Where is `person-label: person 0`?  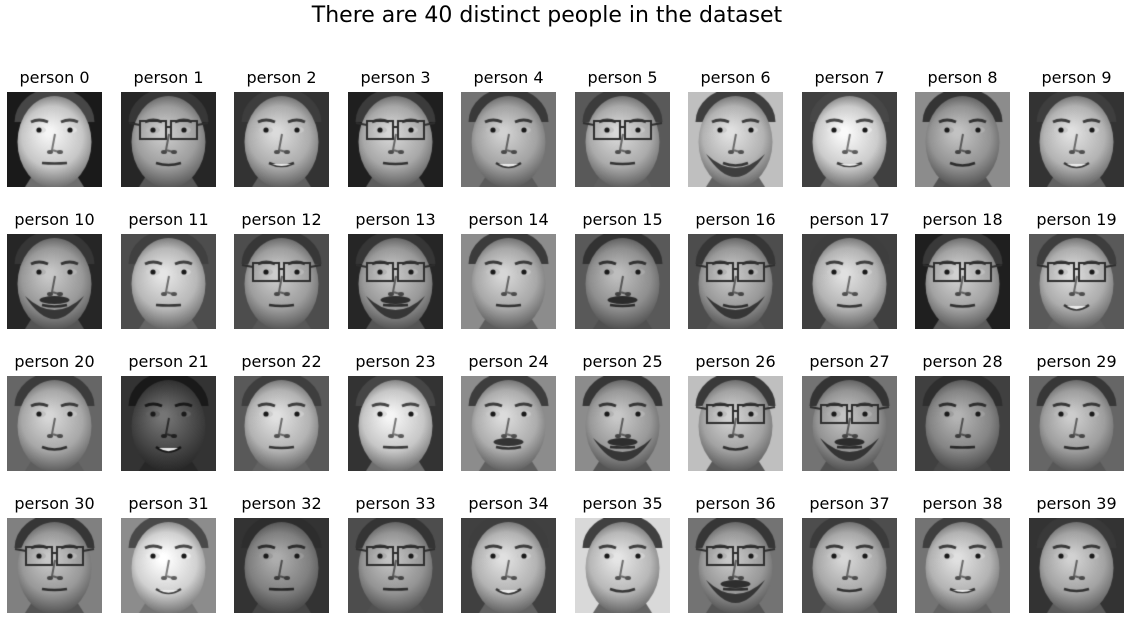
person-label: person 0 is located at coordinates (54, 77).